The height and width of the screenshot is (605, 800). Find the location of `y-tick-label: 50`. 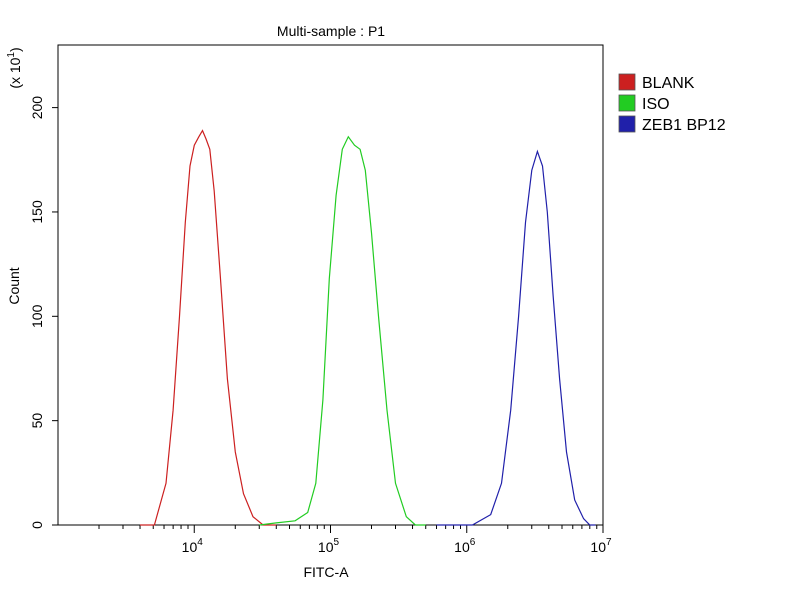

y-tick-label: 50 is located at coordinates (37, 421).